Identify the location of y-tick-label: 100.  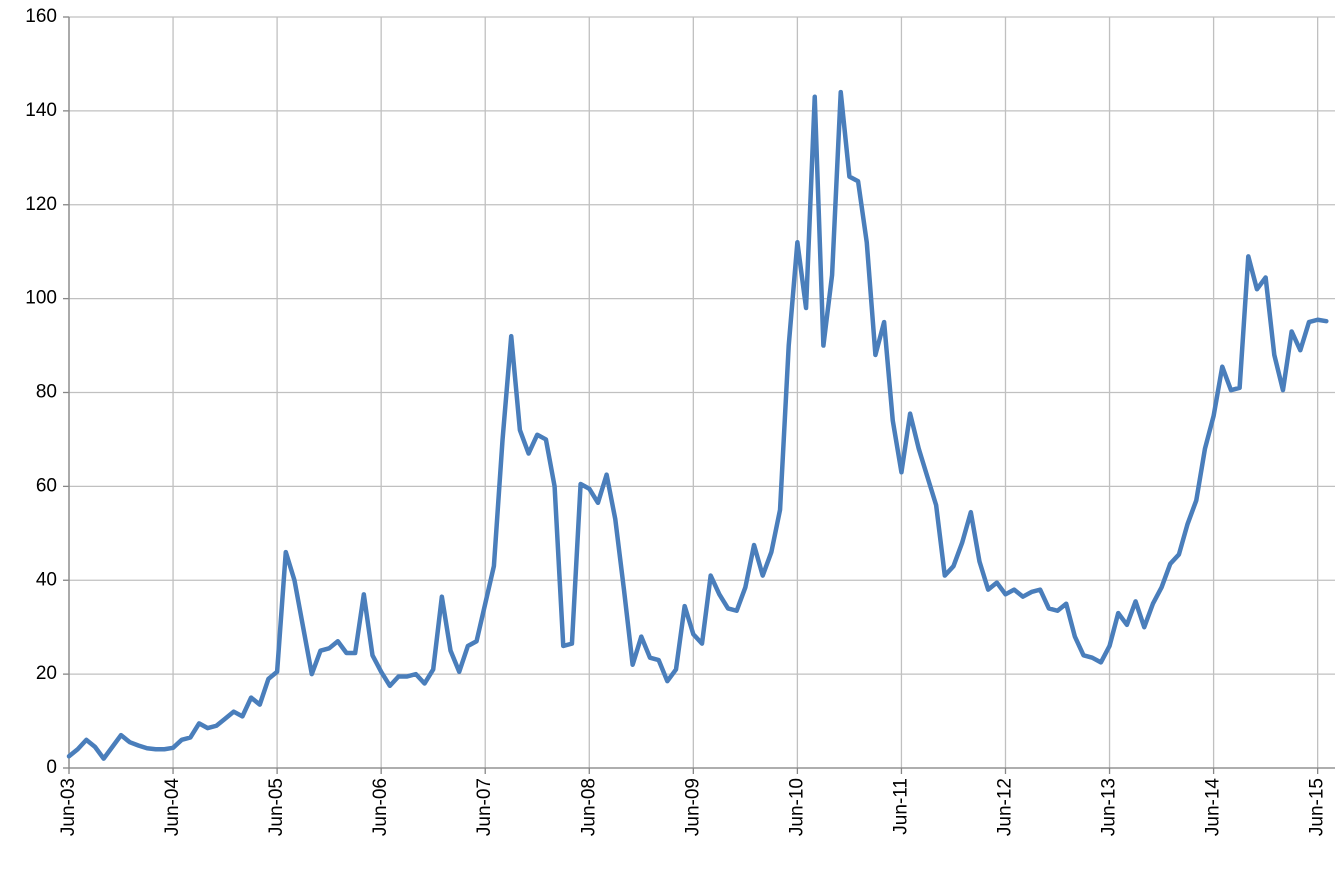
(41, 298).